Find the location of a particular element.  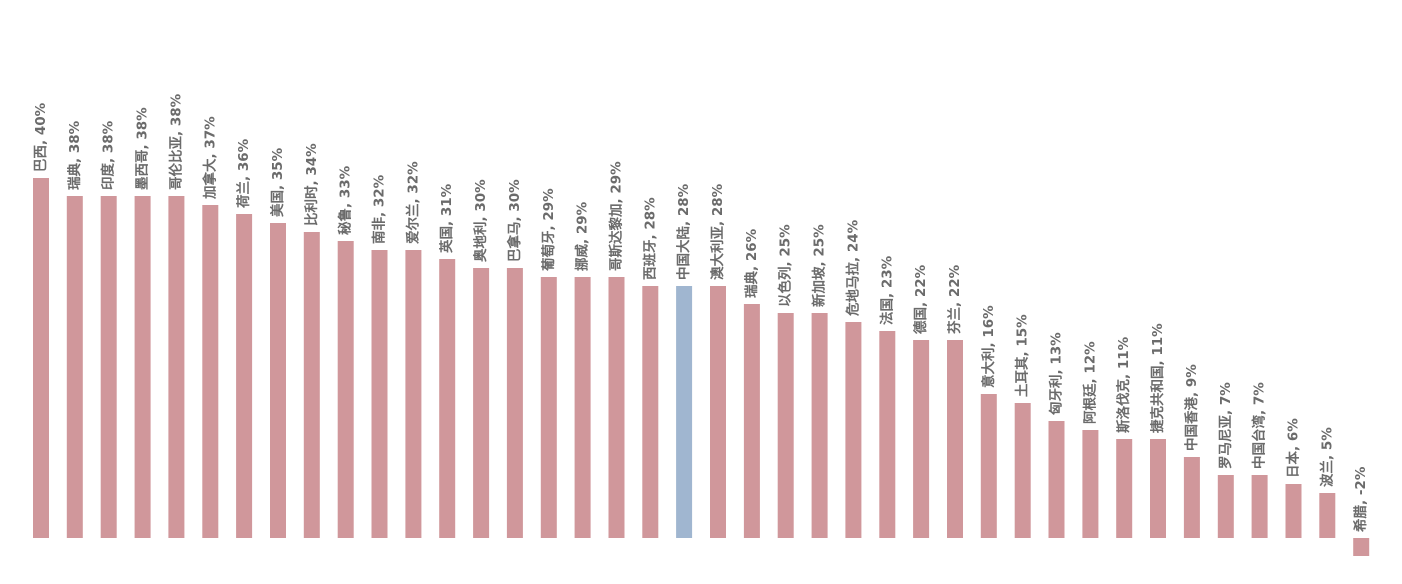

bar-label-19: 中国大陆, 28% is located at coordinates (683, 231).